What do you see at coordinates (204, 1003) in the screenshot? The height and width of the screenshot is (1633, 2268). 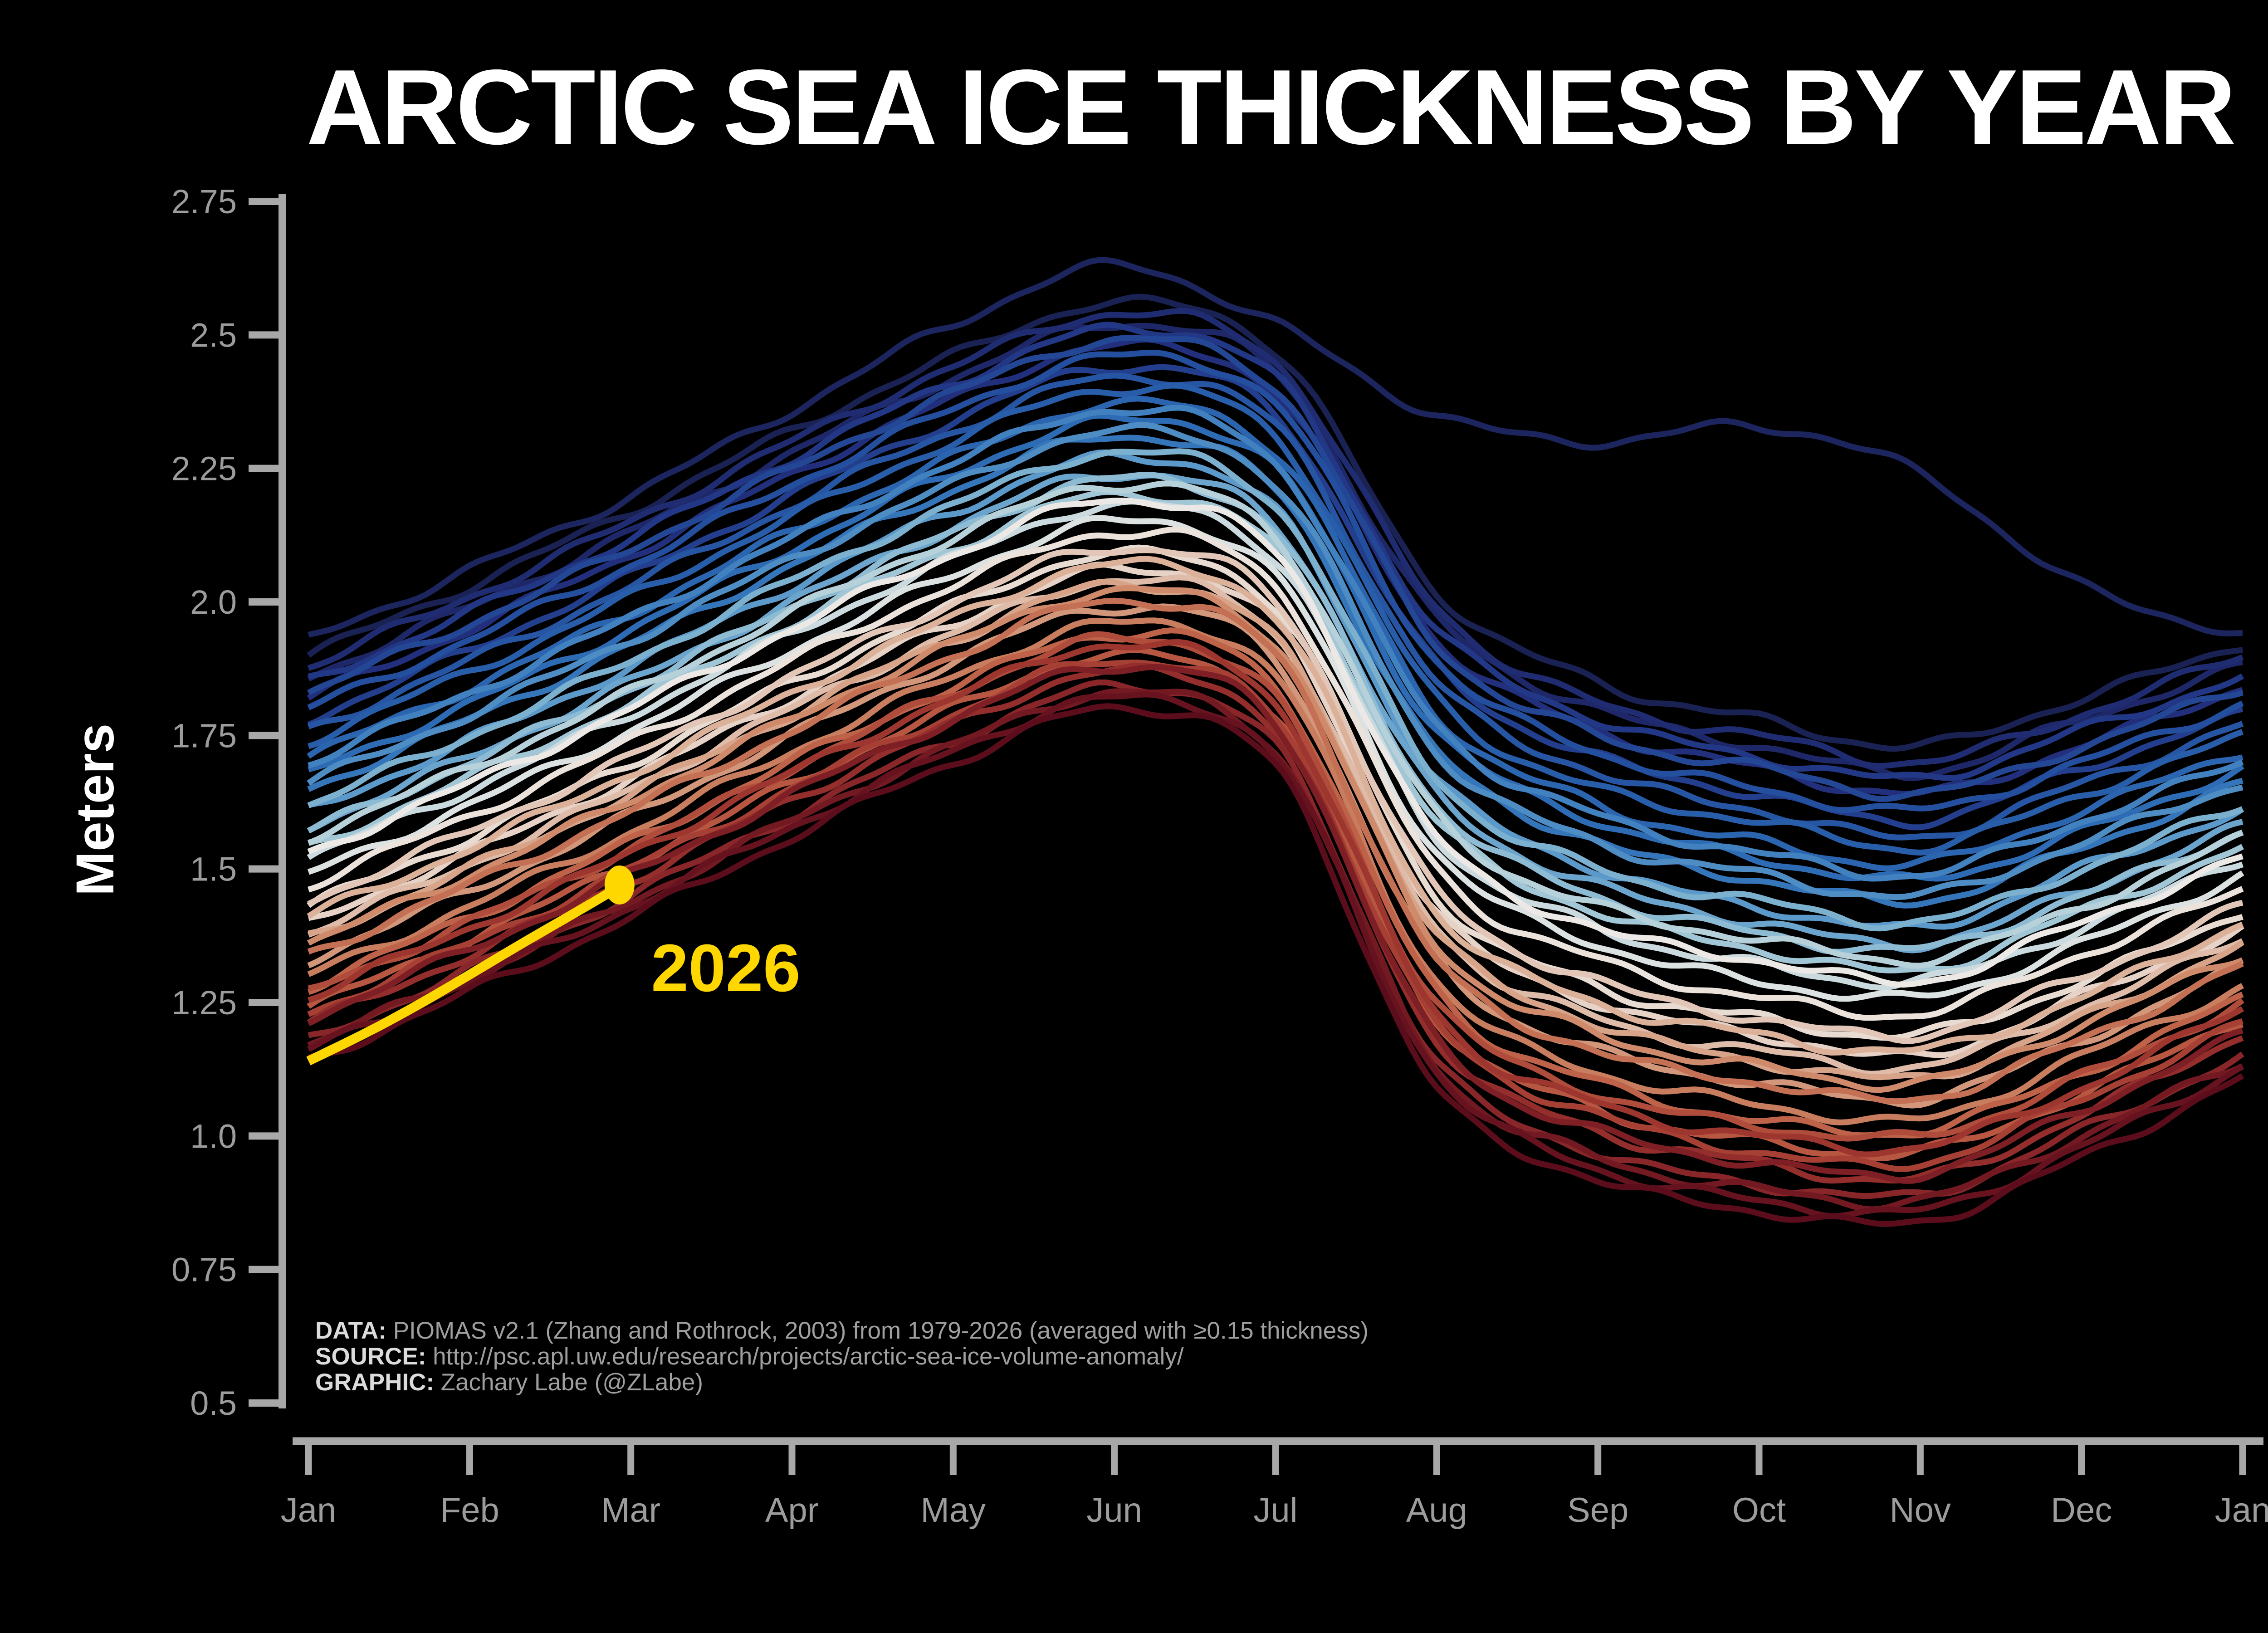 I see `y-tick-label: 1.25` at bounding box center [204, 1003].